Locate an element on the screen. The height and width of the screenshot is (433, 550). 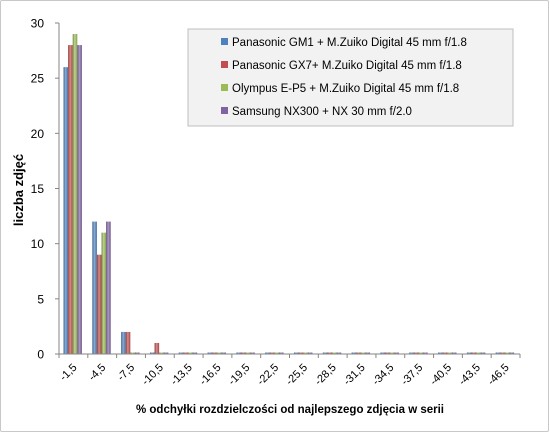
bar-3--13,5 is located at coordinates (190, 353).